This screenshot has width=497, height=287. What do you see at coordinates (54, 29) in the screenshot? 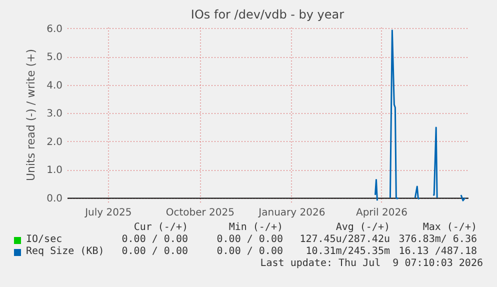
I see `y-tick-label: 6.0` at bounding box center [54, 29].